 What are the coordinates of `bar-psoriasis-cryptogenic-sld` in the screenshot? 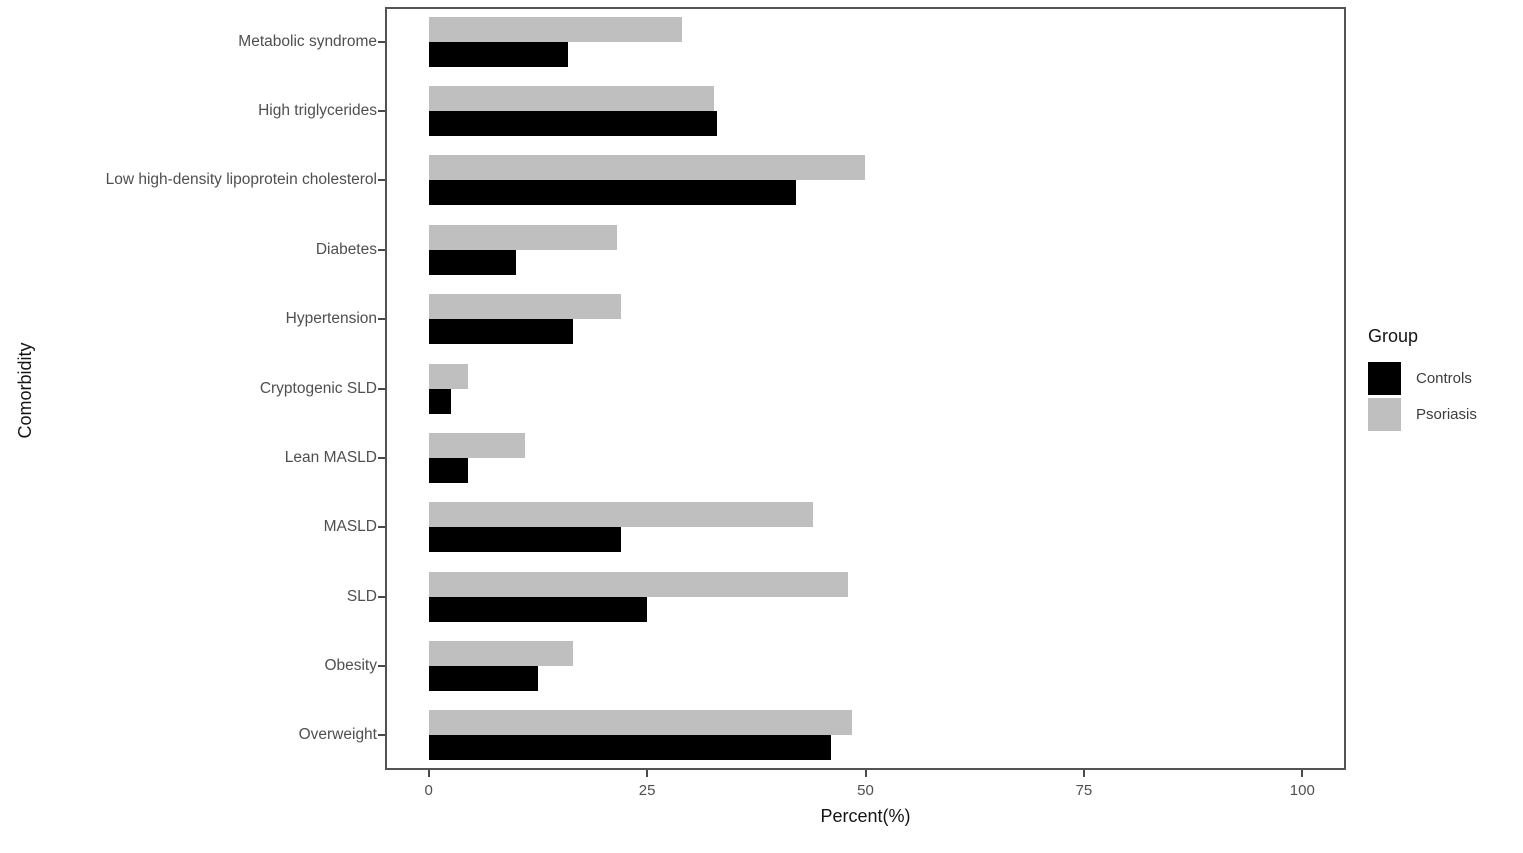 It's located at (448, 376).